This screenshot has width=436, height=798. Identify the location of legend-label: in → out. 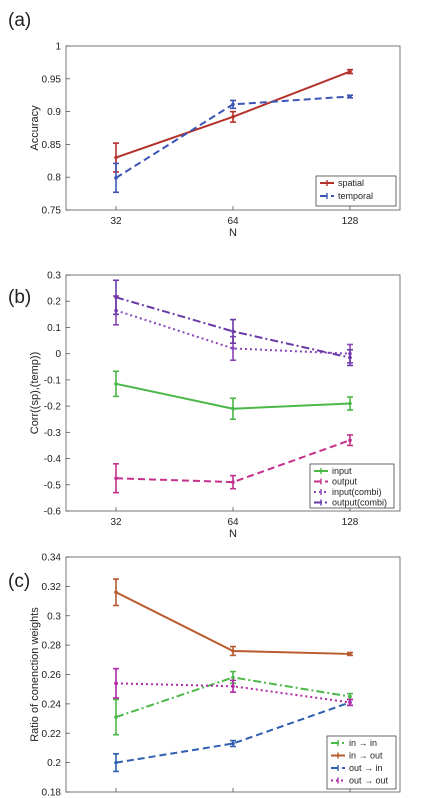
(366, 756).